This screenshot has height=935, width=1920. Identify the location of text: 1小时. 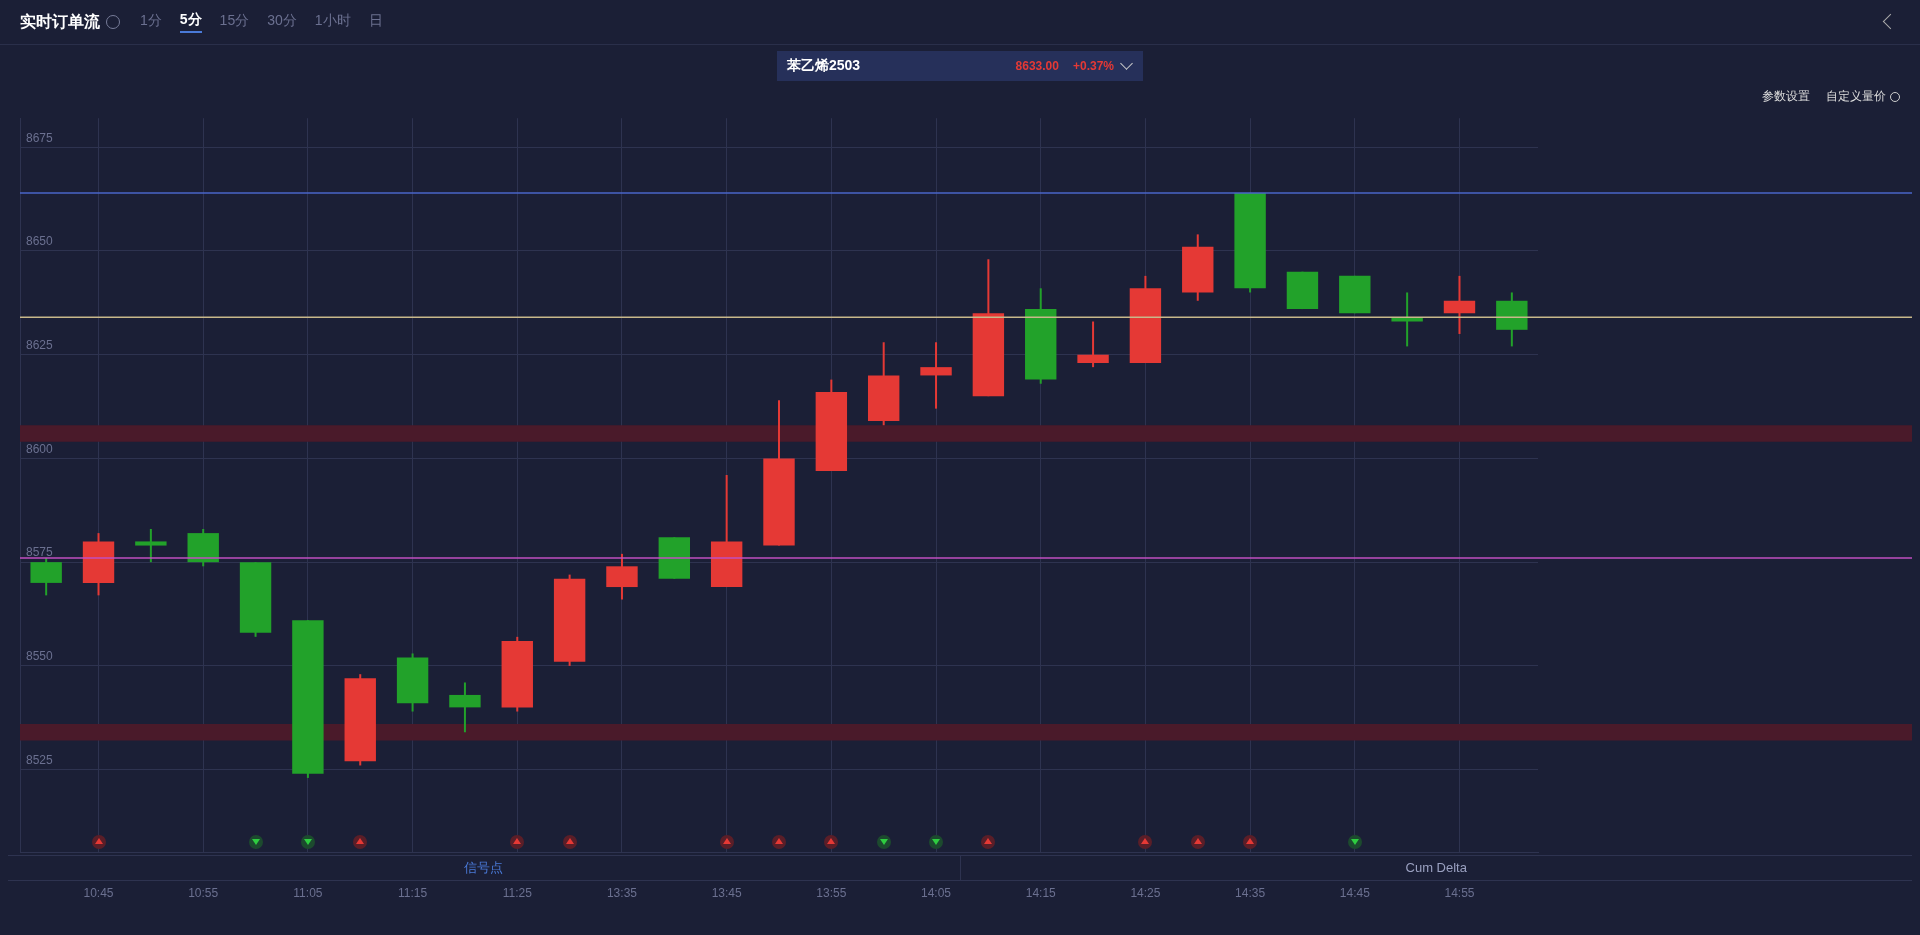
(332, 20).